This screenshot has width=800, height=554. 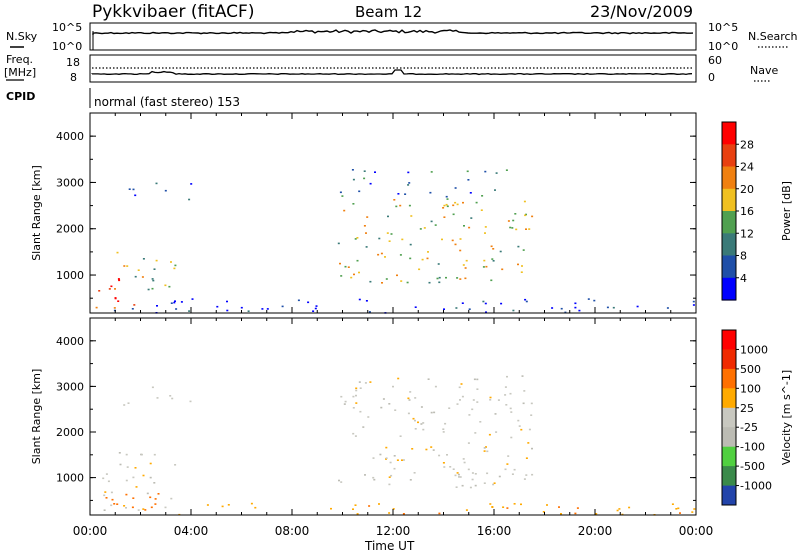 What do you see at coordinates (90, 531) in the screenshot?
I see `x-tick-label: 00:00` at bounding box center [90, 531].